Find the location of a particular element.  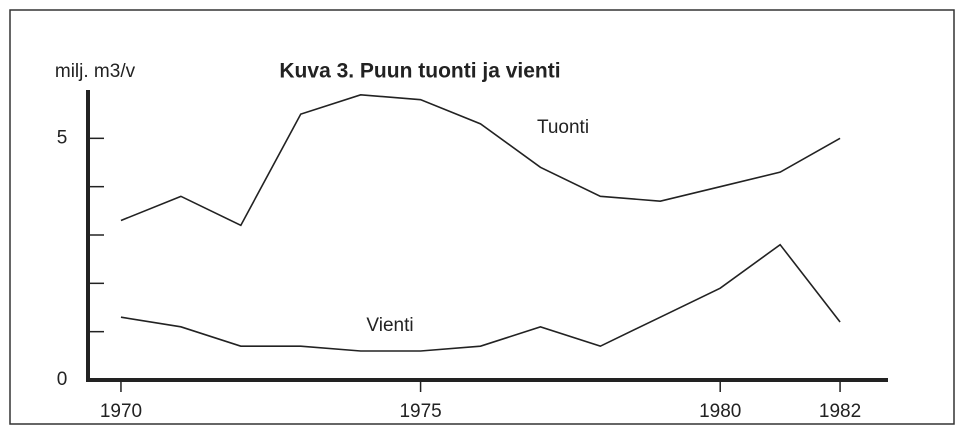

series-label: Tuonti is located at coordinates (563, 127).